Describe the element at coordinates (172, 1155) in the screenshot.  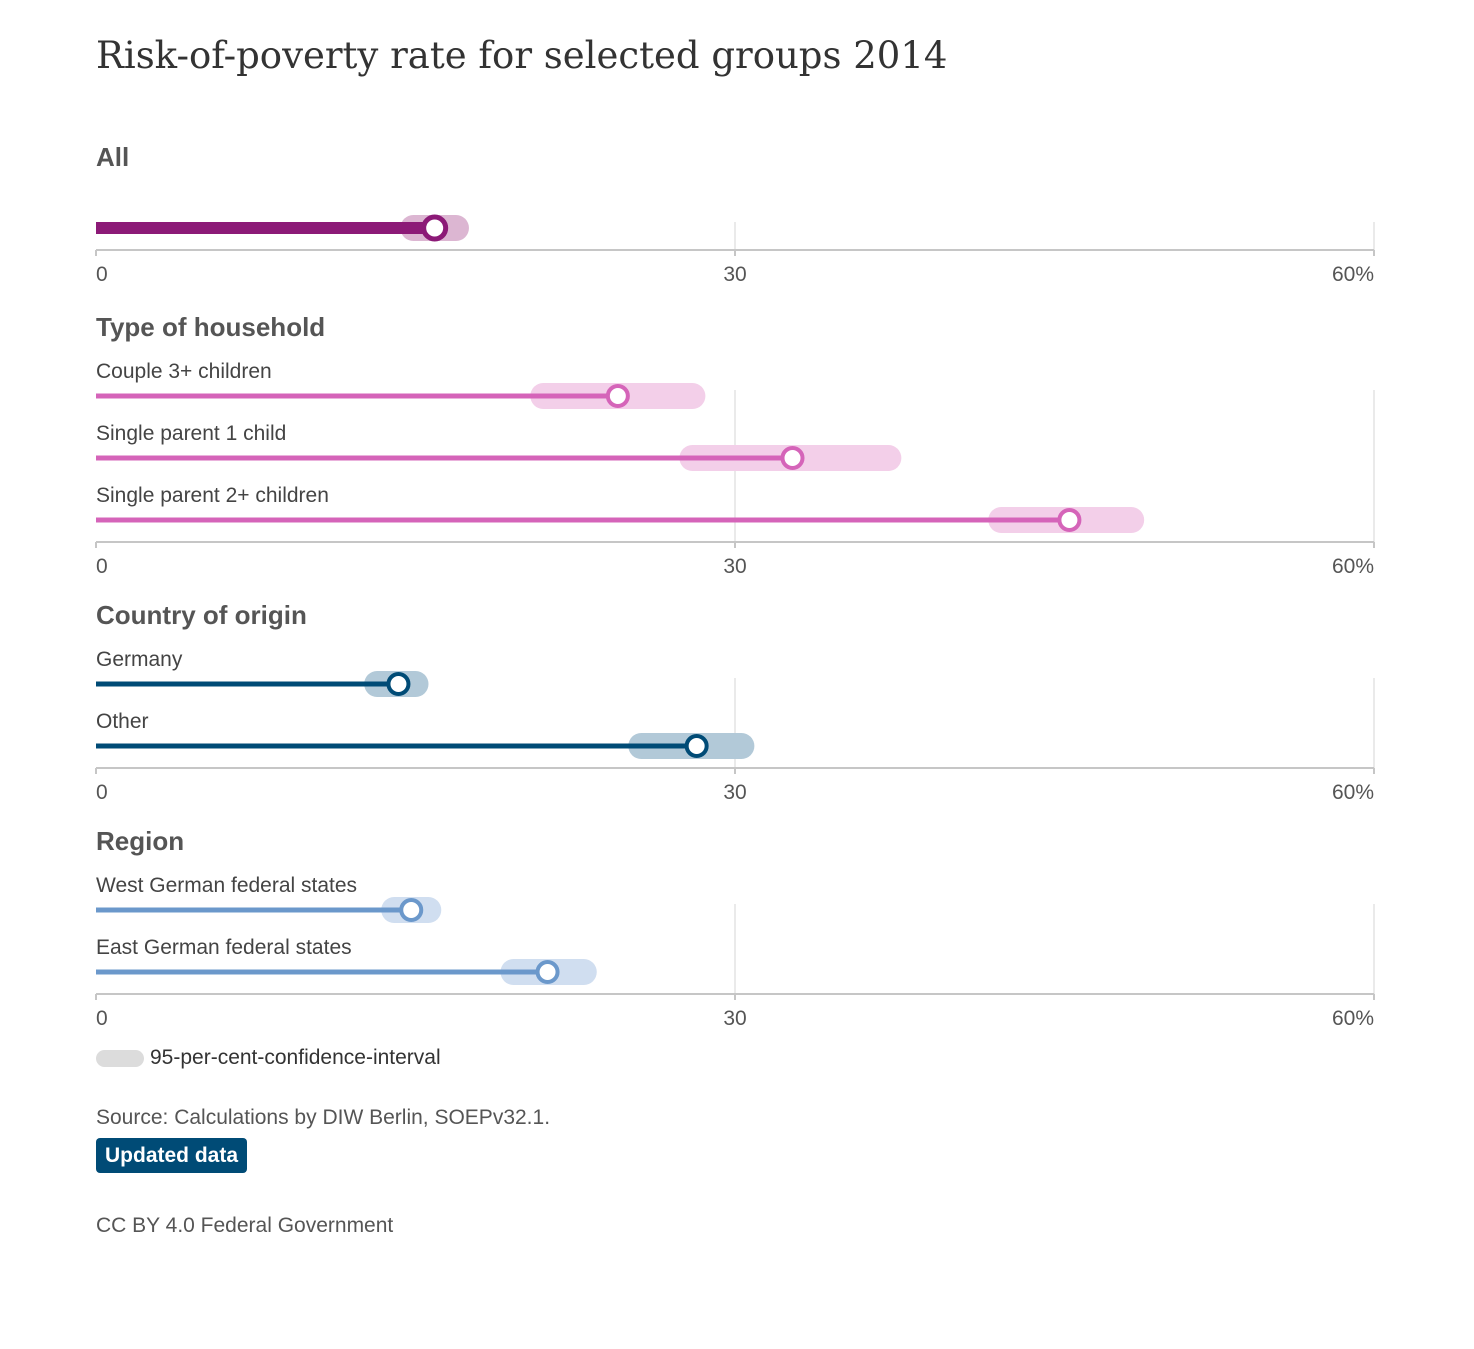
I see `updated-data-button: Updated data` at that location.